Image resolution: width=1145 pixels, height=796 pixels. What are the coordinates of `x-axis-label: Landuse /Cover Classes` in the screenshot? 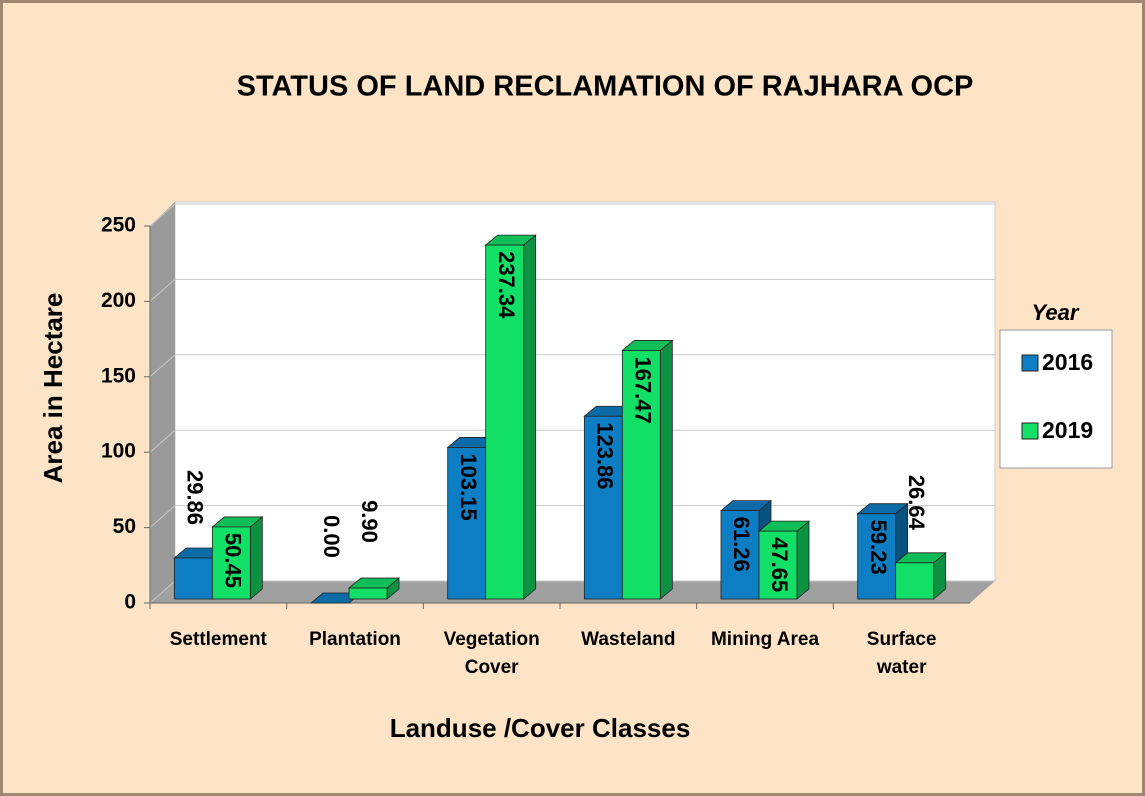 It's located at (540, 728).